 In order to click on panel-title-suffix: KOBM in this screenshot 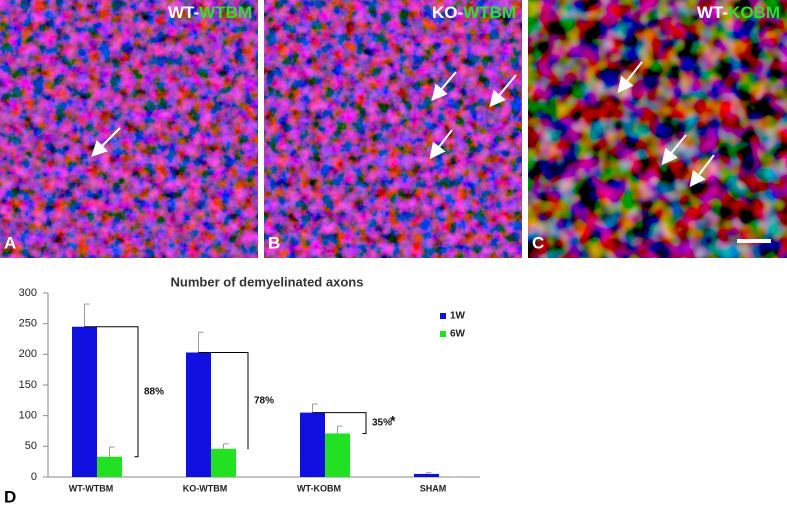, I will do `click(754, 12)`.